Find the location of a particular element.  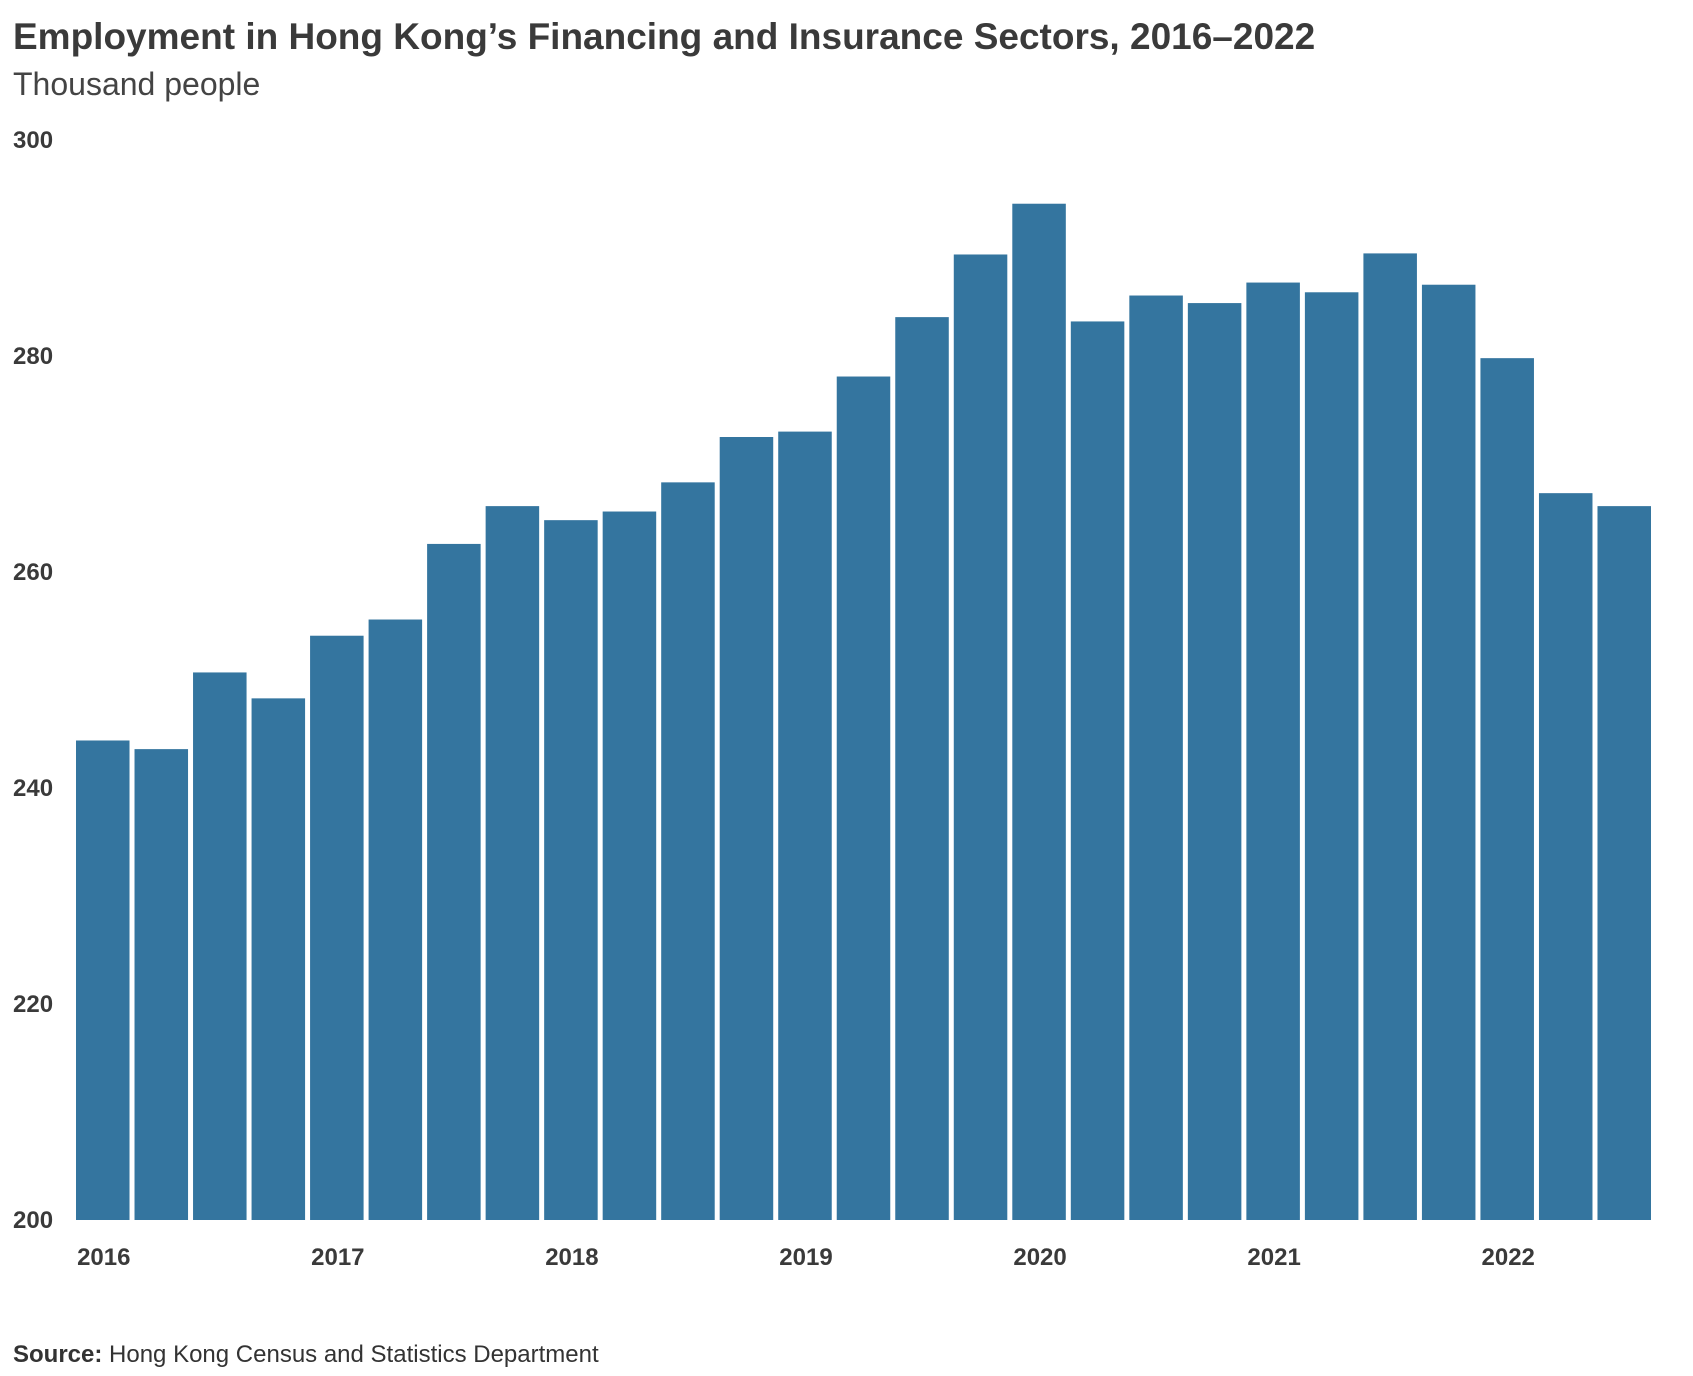

x-tick-label: 2016 is located at coordinates (103, 1257).